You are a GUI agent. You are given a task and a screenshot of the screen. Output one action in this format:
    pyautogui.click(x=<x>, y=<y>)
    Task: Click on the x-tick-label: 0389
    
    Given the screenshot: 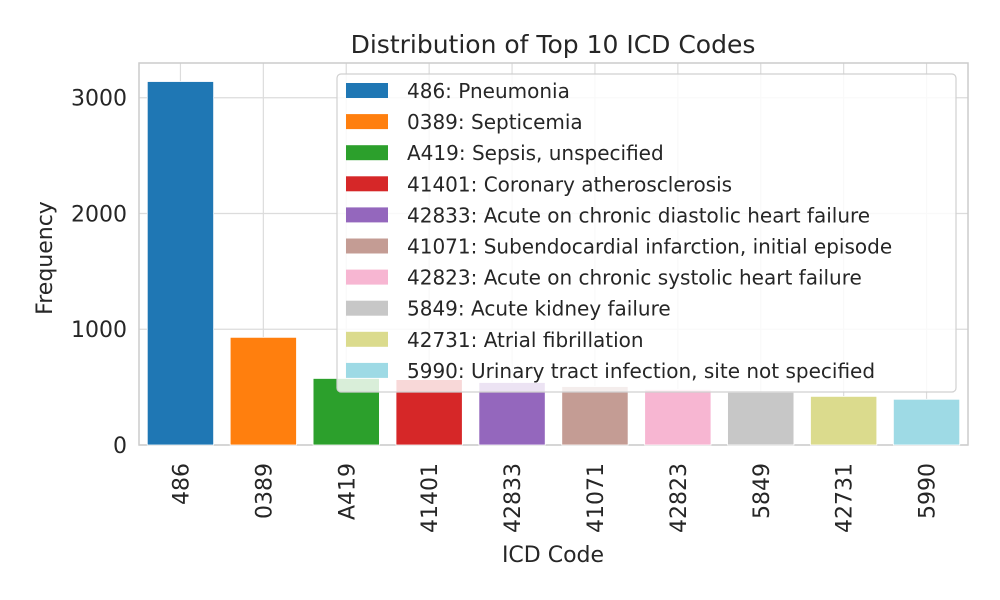 What is the action you would take?
    pyautogui.click(x=264, y=491)
    